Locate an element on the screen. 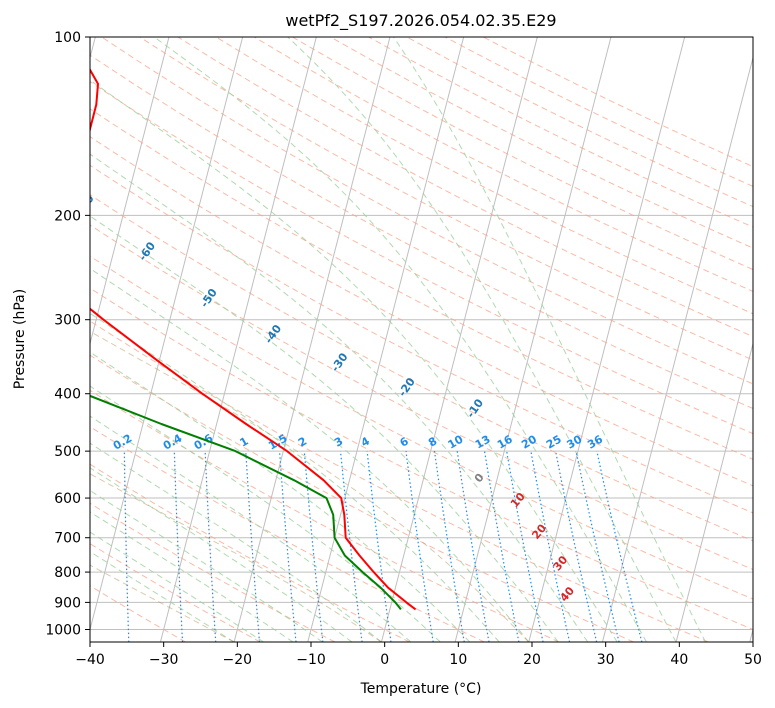  theta-e-label: 40 is located at coordinates (567, 594).